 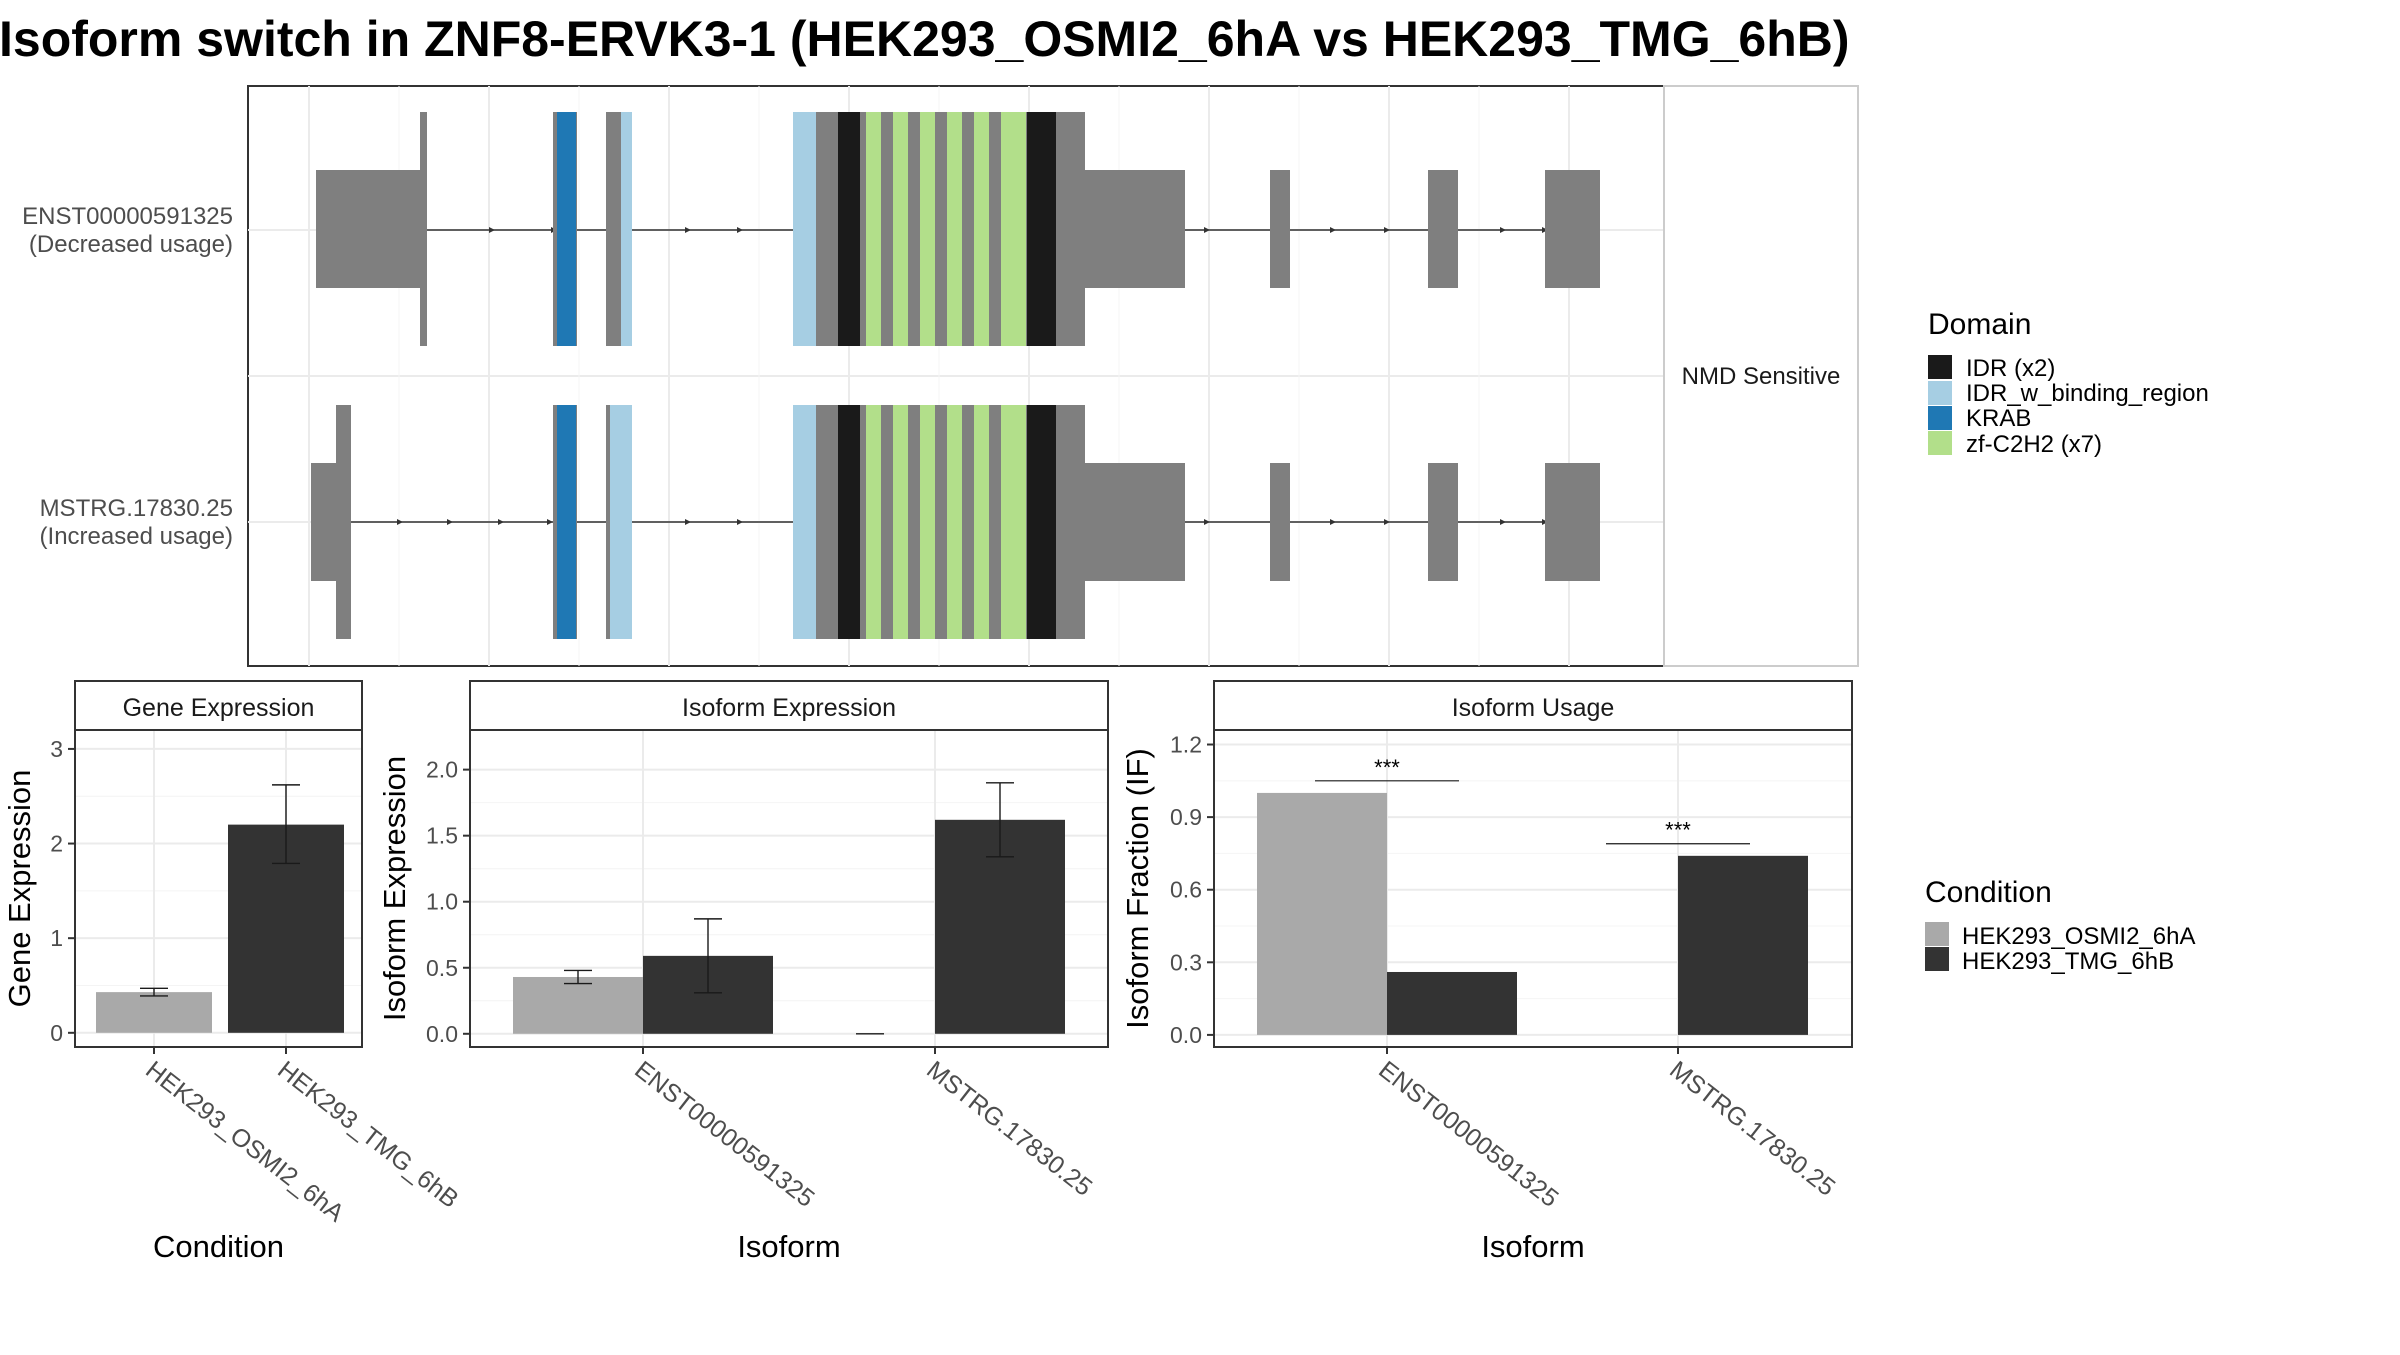 I want to click on isoform-1-usage-label: (Decreased usage), so click(x=131, y=244).